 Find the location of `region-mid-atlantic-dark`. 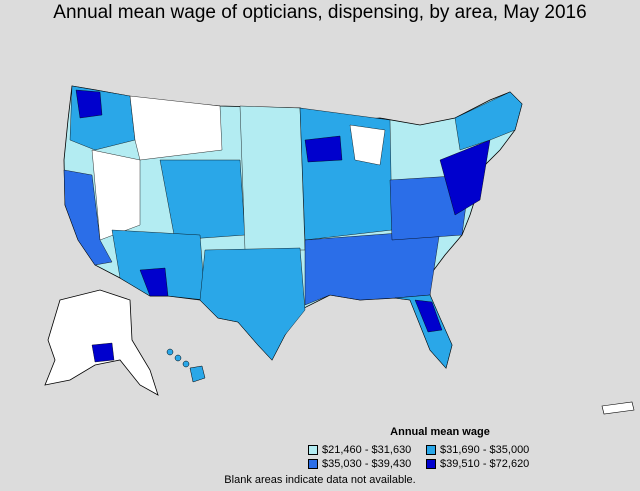

region-mid-atlantic-dark is located at coordinates (465, 177).